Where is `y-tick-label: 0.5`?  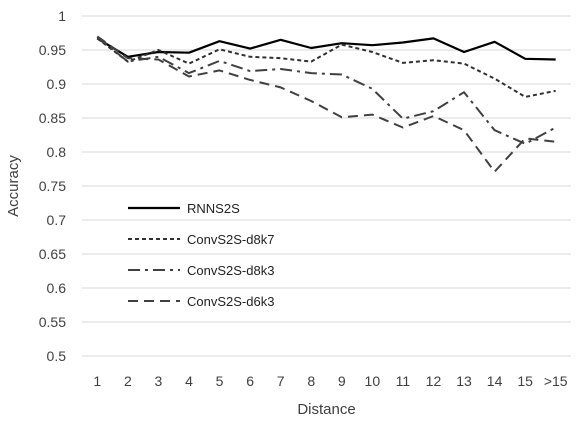
y-tick-label: 0.5 is located at coordinates (57, 356).